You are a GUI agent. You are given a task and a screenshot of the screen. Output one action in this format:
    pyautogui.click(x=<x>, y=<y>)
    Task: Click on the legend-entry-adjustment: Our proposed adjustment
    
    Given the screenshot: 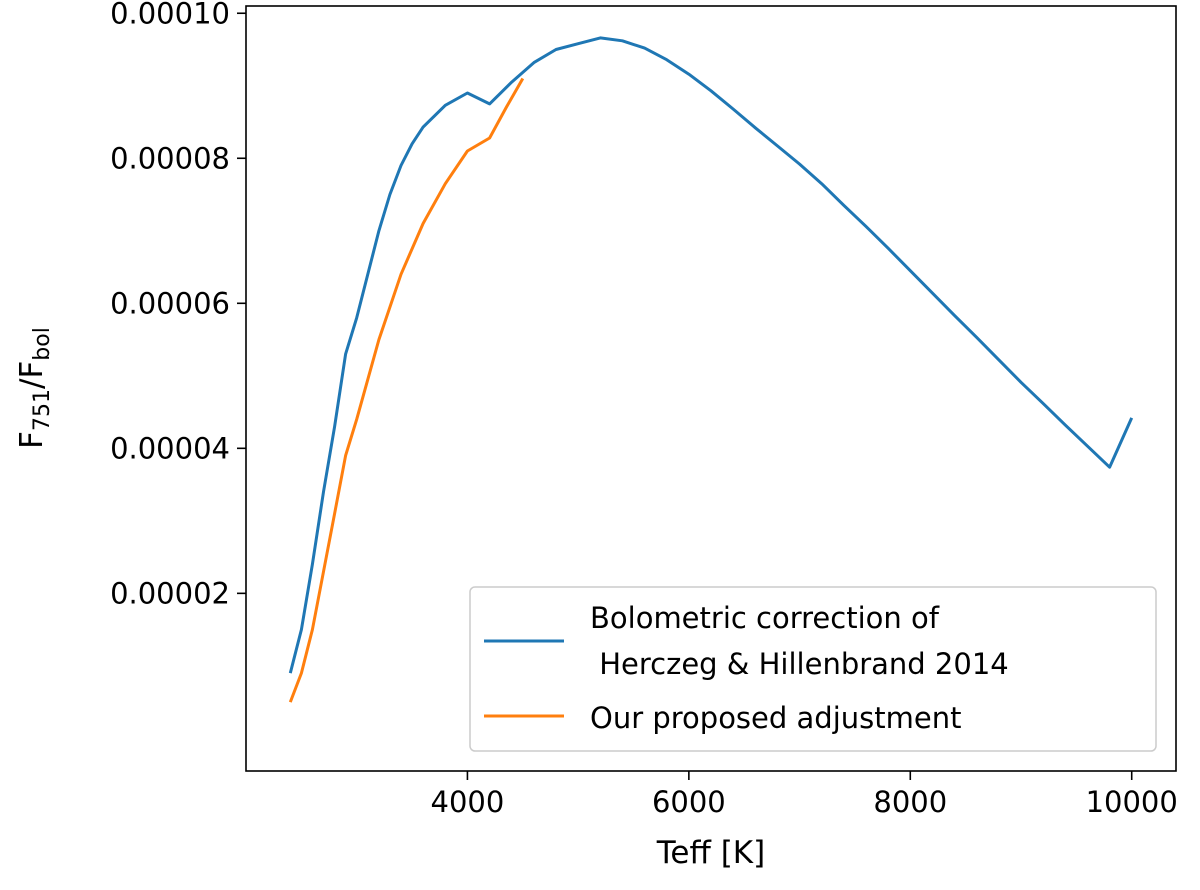 What is the action you would take?
    pyautogui.click(x=775, y=718)
    